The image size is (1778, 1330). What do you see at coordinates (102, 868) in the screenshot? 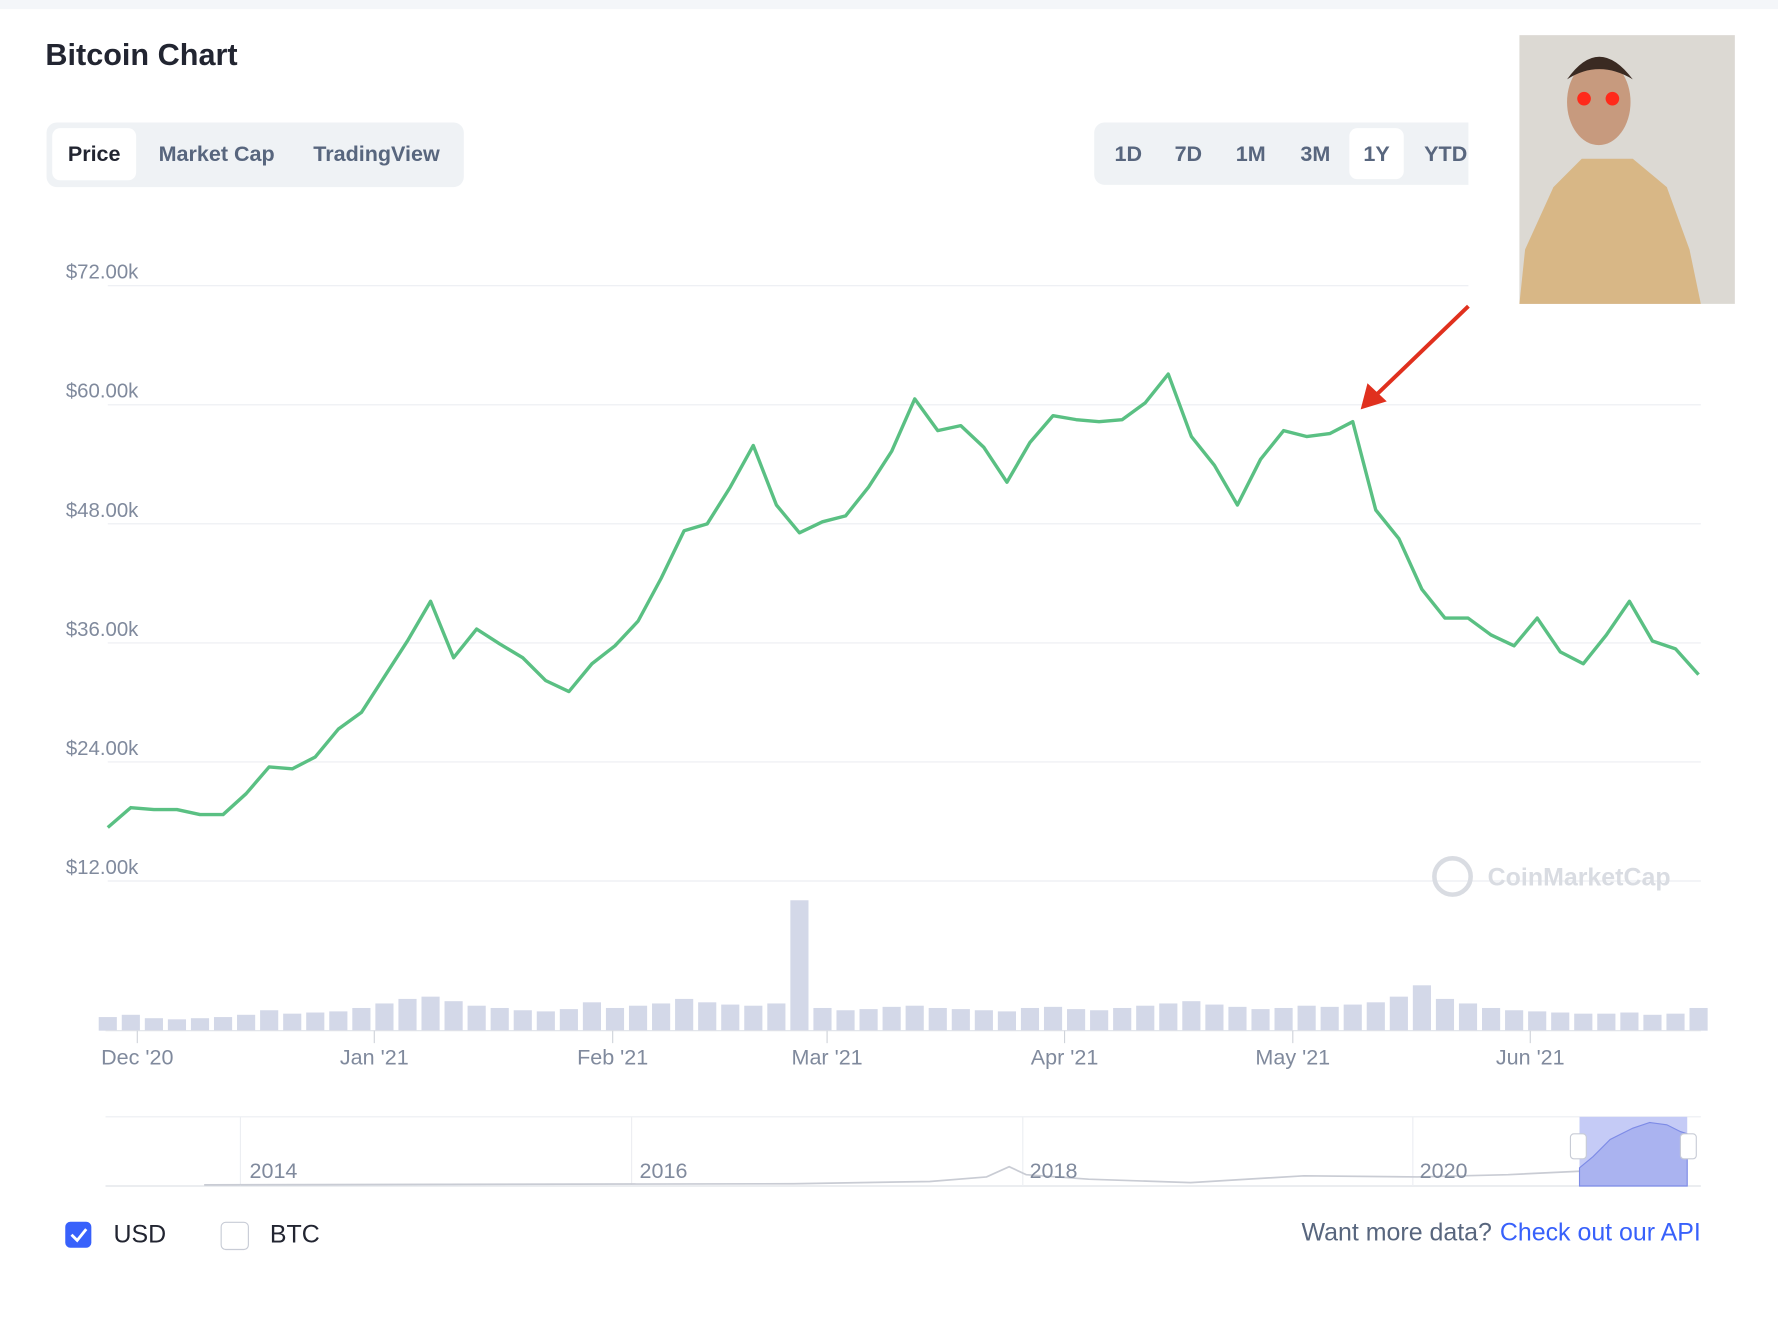
I see `y-tick-label: $12.00k` at bounding box center [102, 868].